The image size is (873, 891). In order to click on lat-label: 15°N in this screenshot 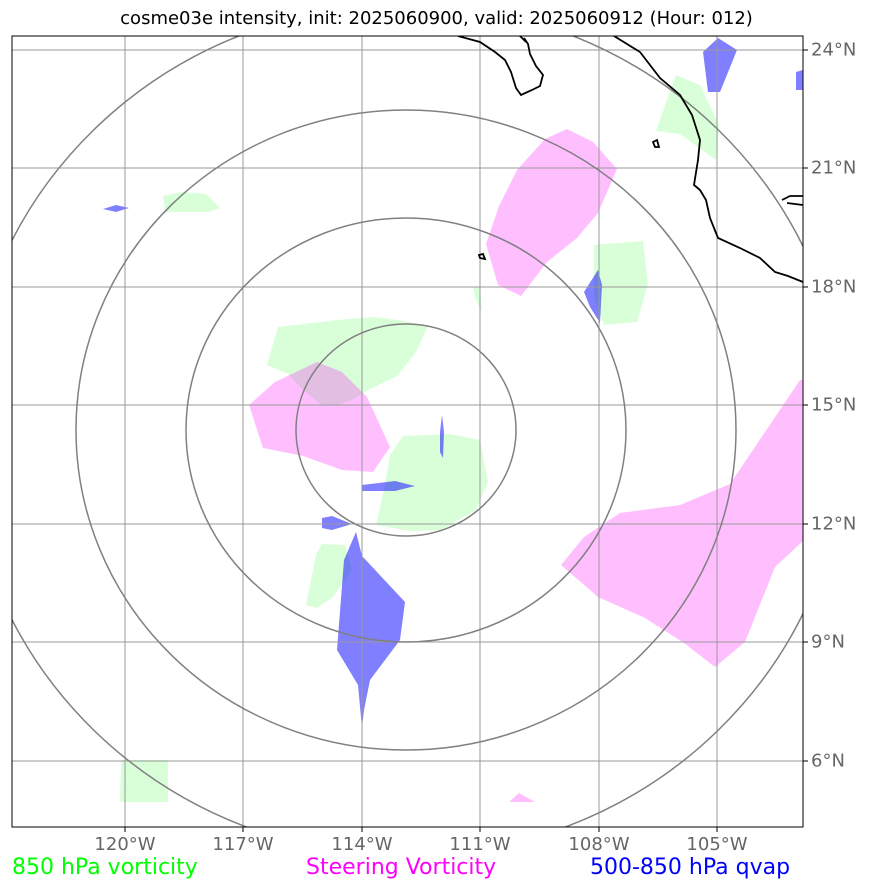, I will do `click(834, 405)`.